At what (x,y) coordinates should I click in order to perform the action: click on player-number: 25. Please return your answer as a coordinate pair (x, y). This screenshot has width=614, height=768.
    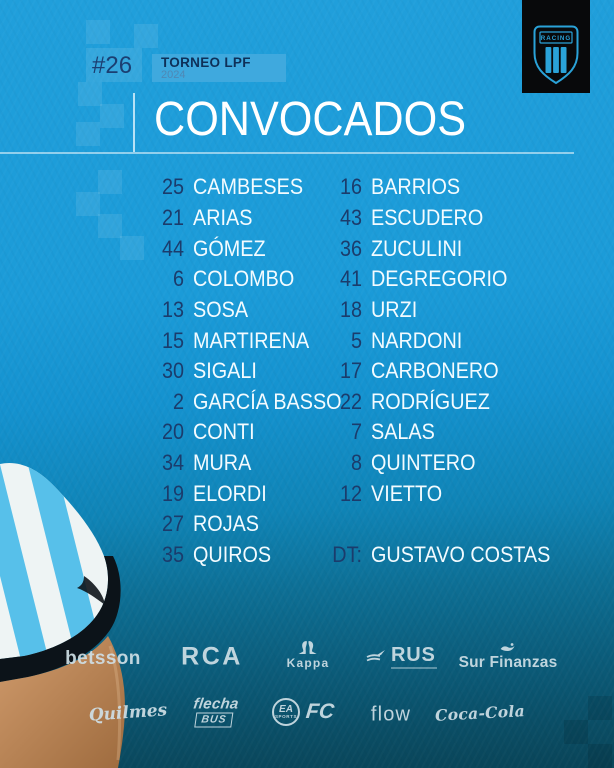
    Looking at the image, I should click on (172, 187).